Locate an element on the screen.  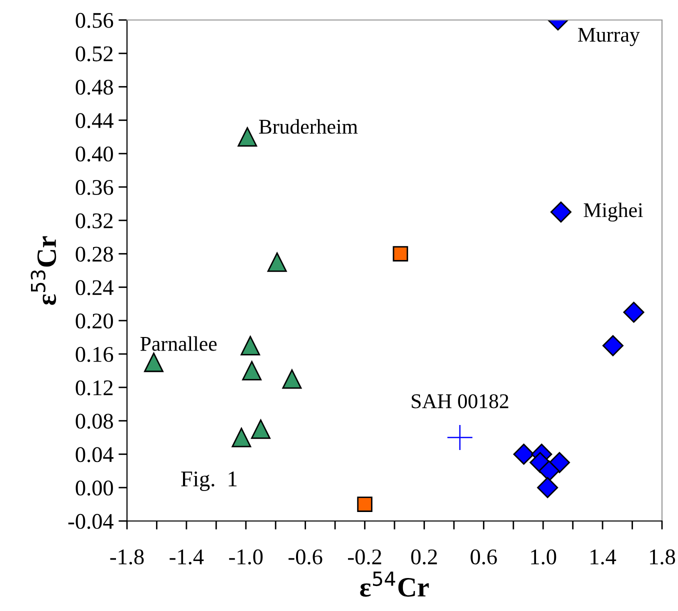
y-tick-label: 0.08 is located at coordinates (94, 421).